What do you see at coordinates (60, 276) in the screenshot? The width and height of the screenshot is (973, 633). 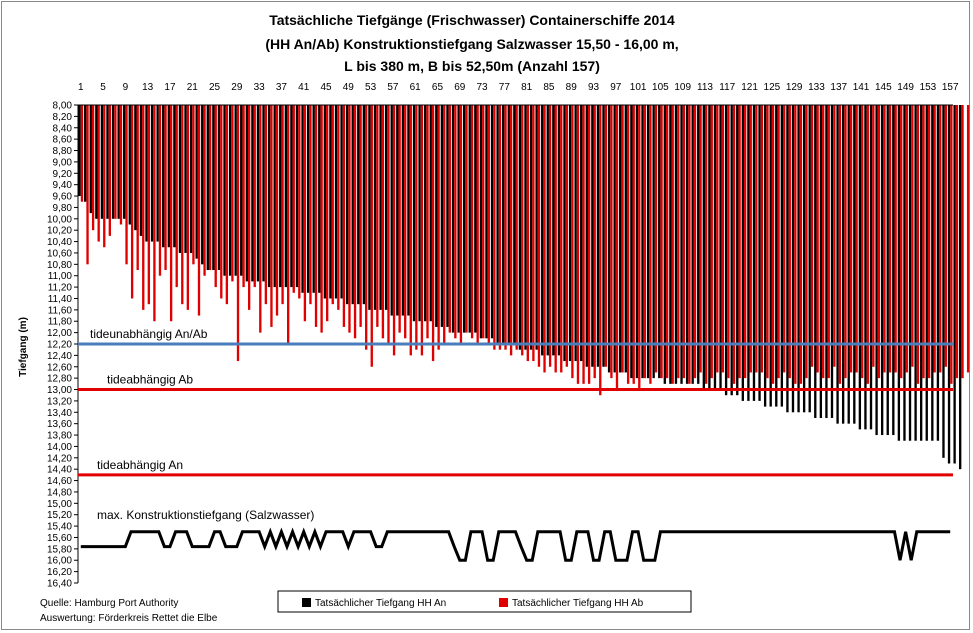 I see `y-tick-label: 11,00` at bounding box center [60, 276].